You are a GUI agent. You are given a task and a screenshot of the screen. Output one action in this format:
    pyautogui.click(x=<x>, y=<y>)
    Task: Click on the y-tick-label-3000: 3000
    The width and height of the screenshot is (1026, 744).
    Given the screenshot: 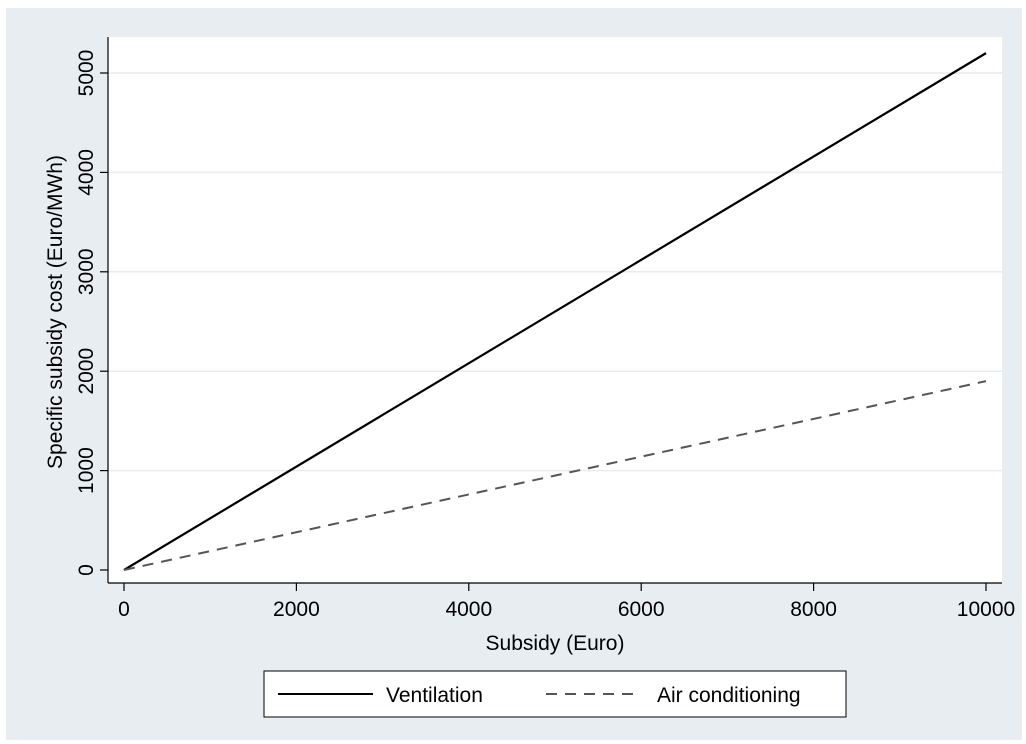 What is the action you would take?
    pyautogui.click(x=86, y=271)
    